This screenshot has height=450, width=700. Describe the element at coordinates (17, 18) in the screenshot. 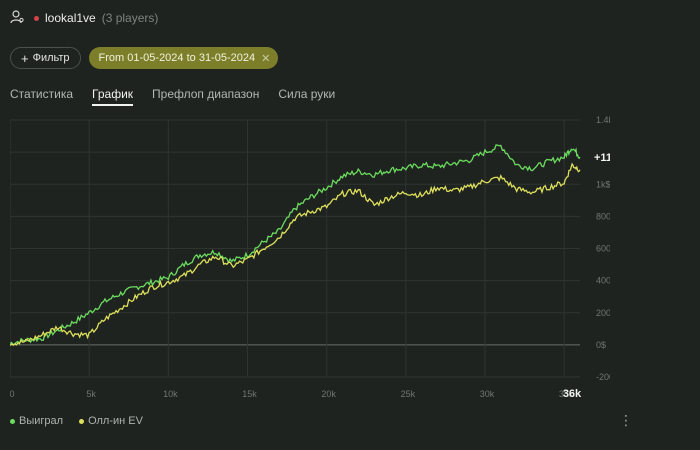

I see `user-settings-icon` at that location.